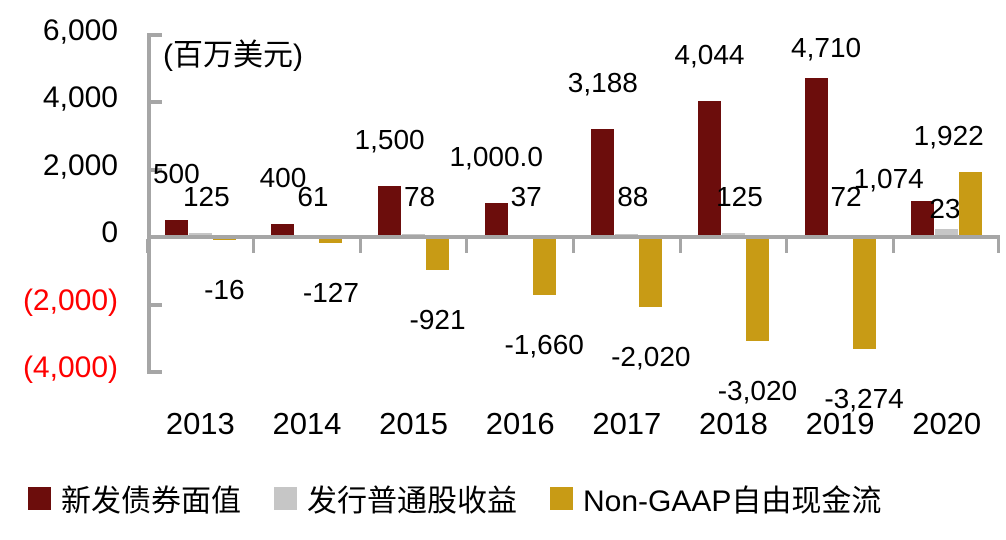 Image resolution: width=1006 pixels, height=540 pixels. I want to click on bar-新发债券面值-2014, so click(283, 230).